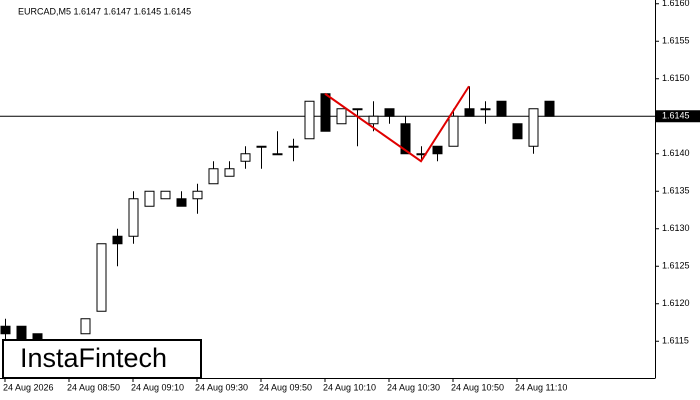 The width and height of the screenshot is (700, 400). What do you see at coordinates (93, 358) in the screenshot?
I see `brand: InstaFintech` at bounding box center [93, 358].